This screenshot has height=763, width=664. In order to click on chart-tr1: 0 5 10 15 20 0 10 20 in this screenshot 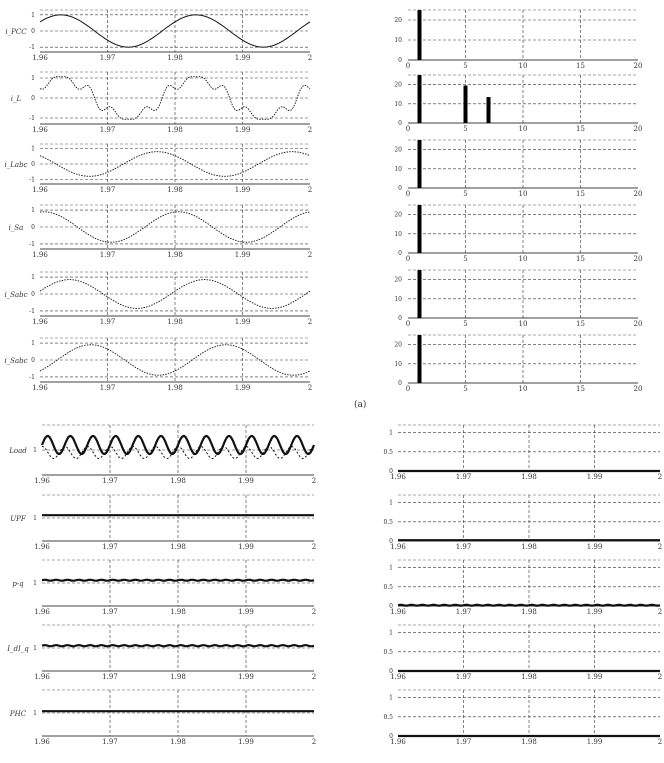, I will do `click(518, 39)`.